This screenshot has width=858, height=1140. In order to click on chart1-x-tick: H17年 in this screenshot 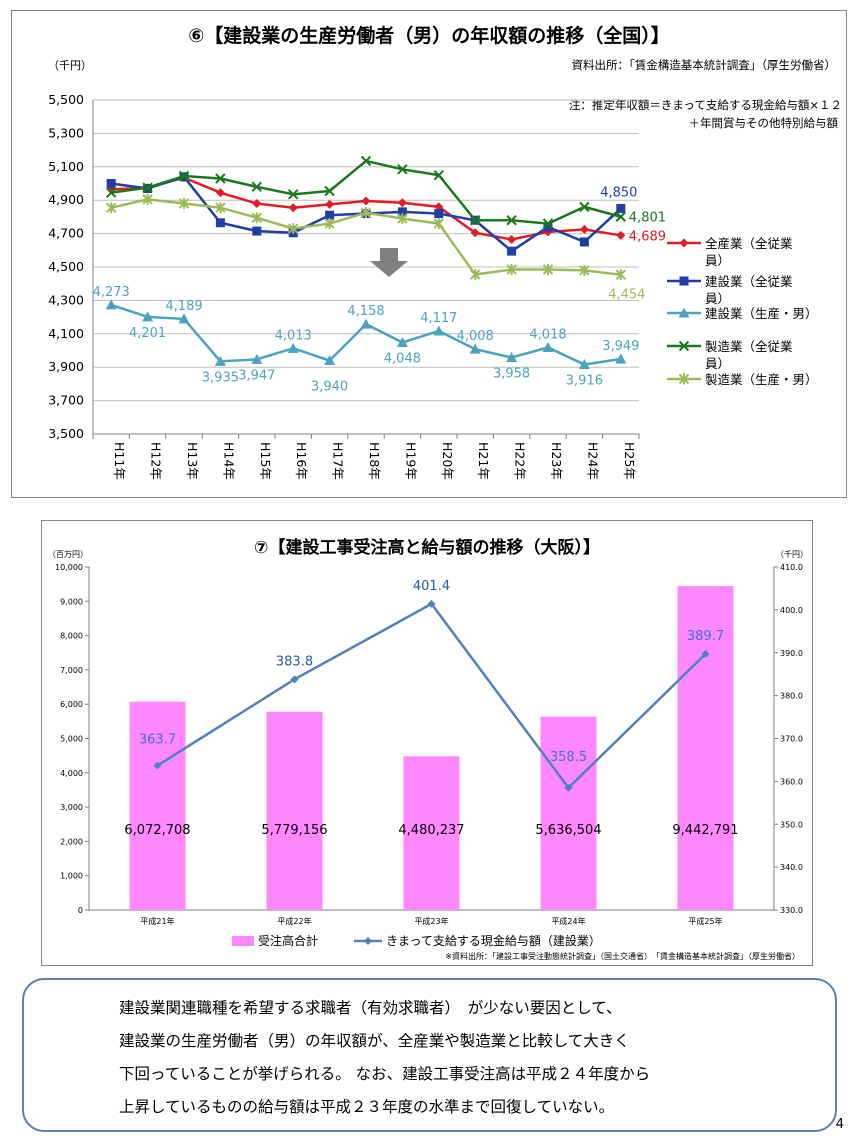, I will do `click(338, 461)`.